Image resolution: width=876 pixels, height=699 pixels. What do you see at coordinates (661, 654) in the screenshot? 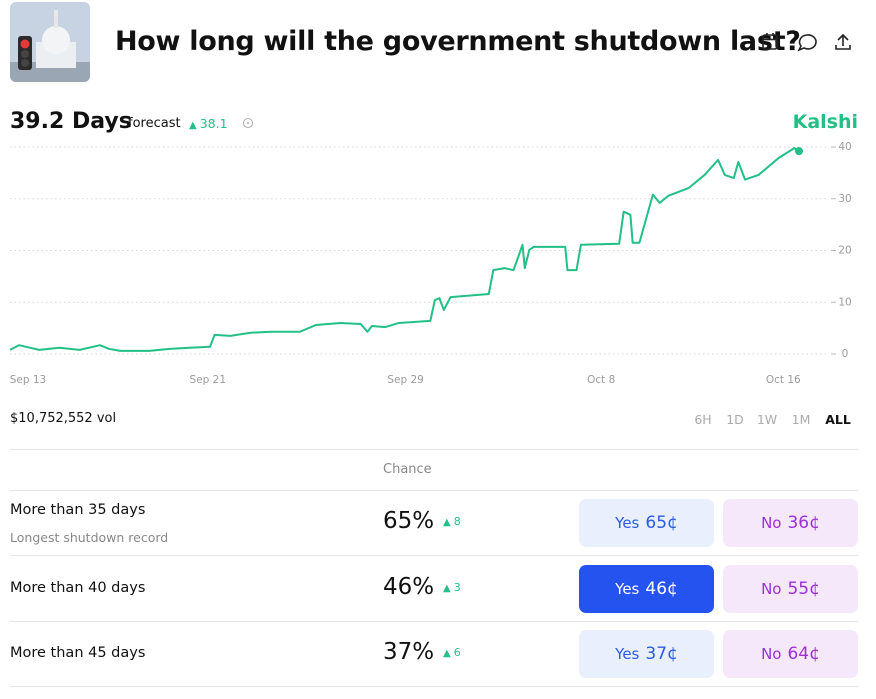
I see `yes-price: 37¢` at bounding box center [661, 654].